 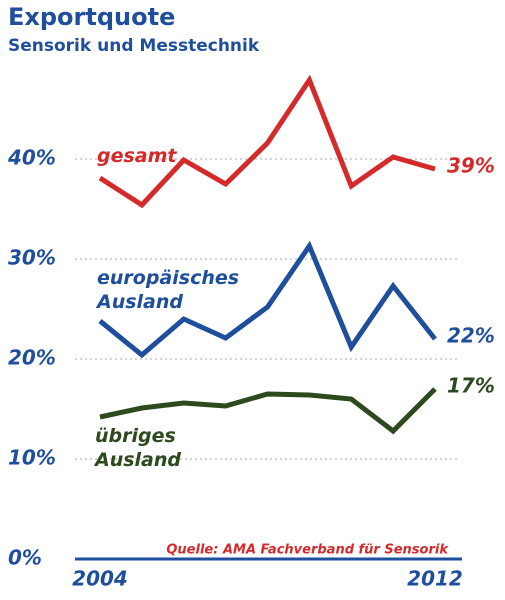 What do you see at coordinates (168, 290) in the screenshot?
I see `series-label: europäisches Ausland` at bounding box center [168, 290].